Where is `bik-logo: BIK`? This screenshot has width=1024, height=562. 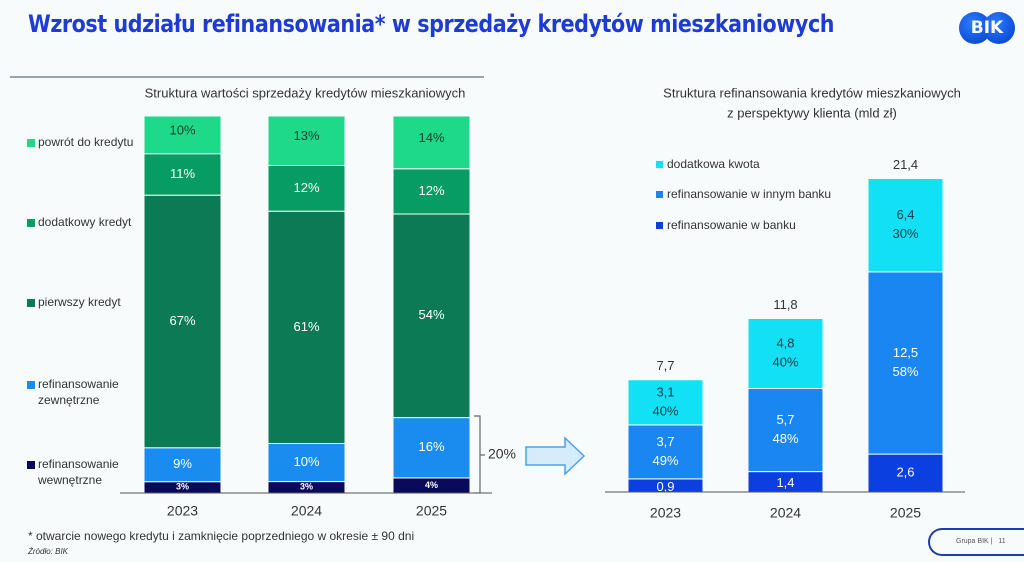
bik-logo: BIK is located at coordinates (987, 28).